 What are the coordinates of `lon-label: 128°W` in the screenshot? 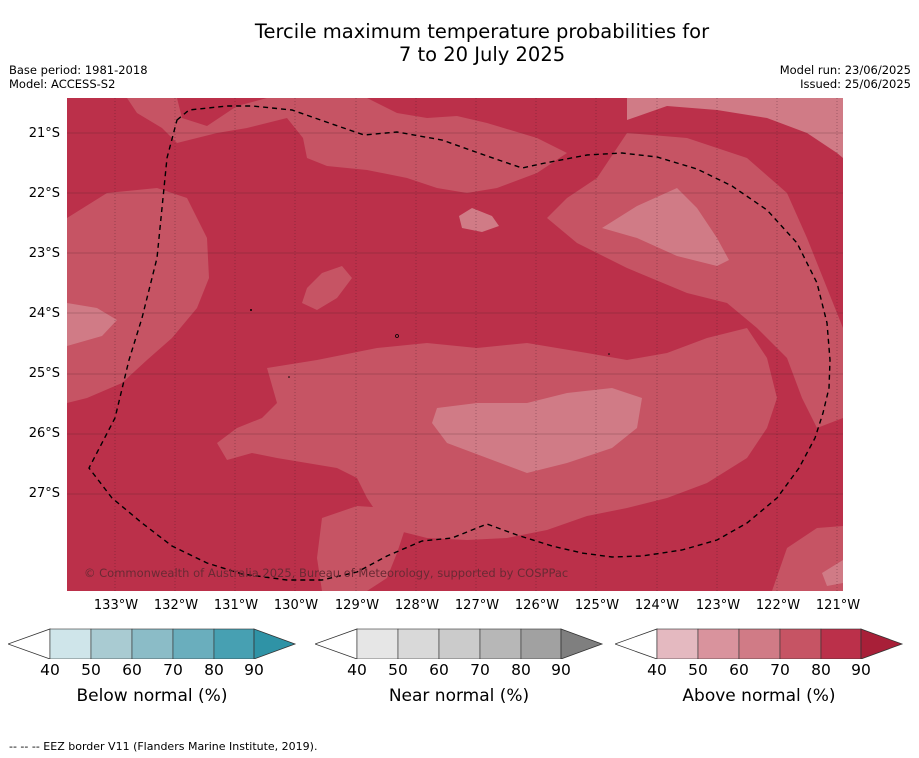 It's located at (417, 605).